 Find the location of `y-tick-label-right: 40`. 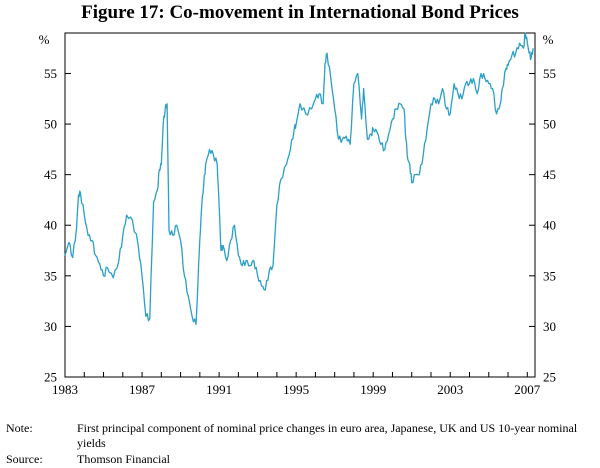

y-tick-label-right: 40 is located at coordinates (549, 225).